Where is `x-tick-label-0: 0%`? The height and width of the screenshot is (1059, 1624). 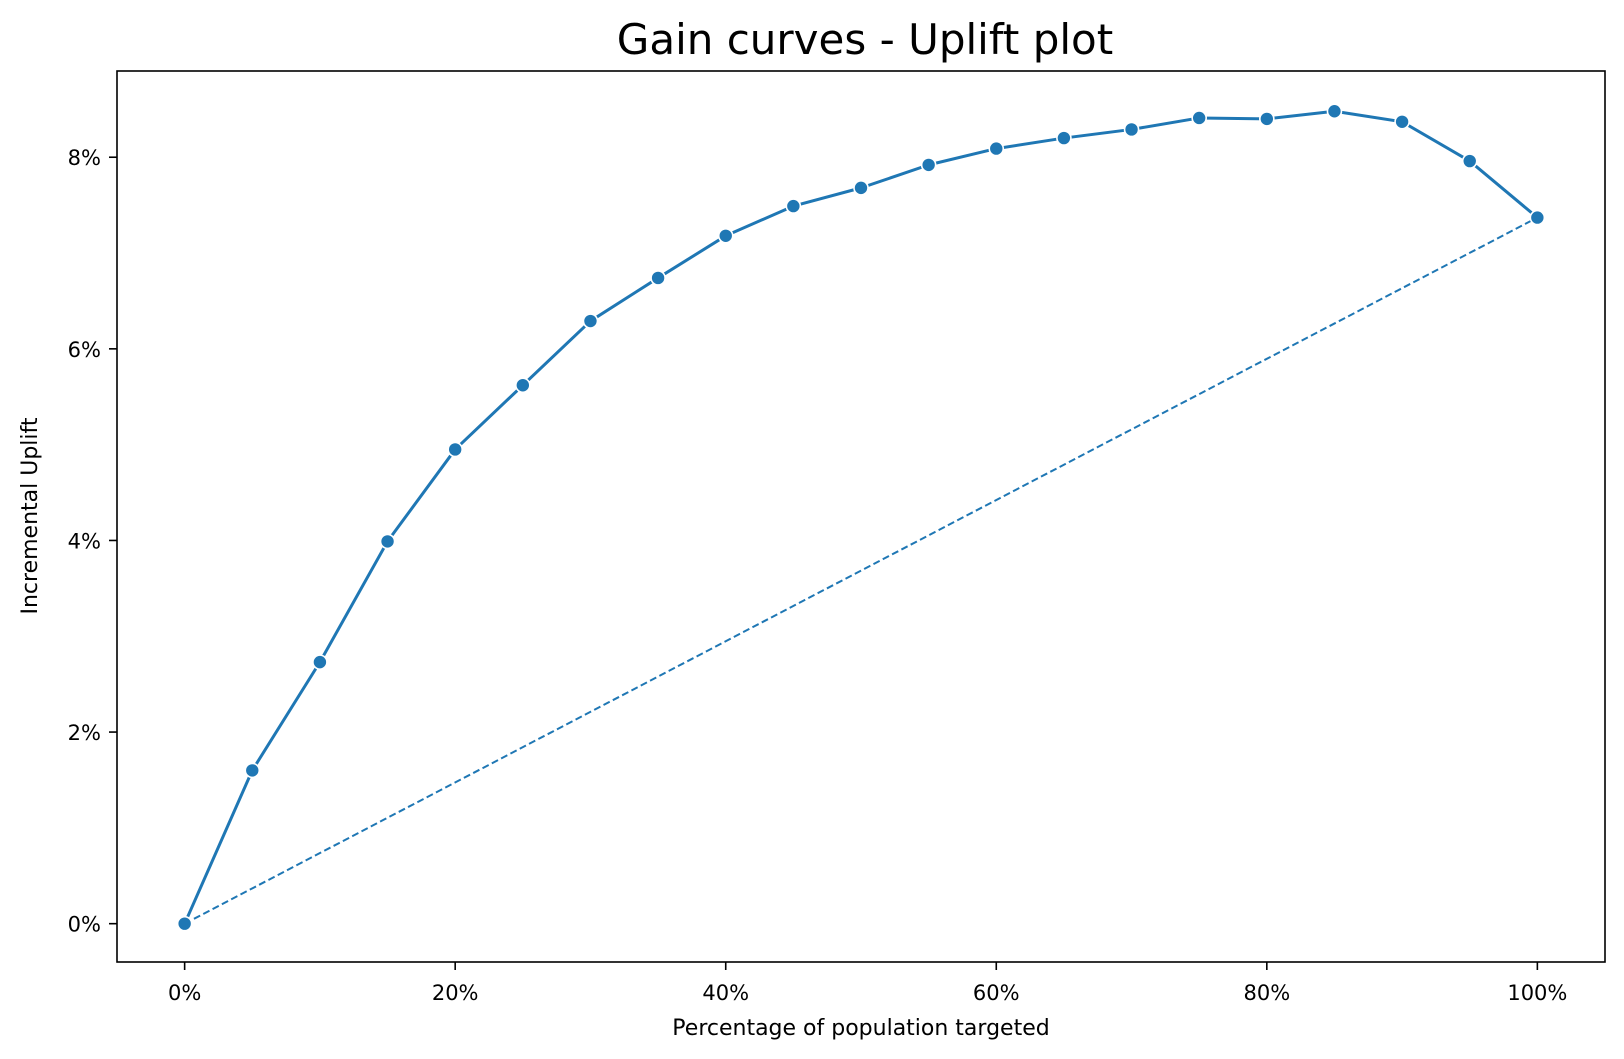 x-tick-label-0: 0% is located at coordinates (184, 993).